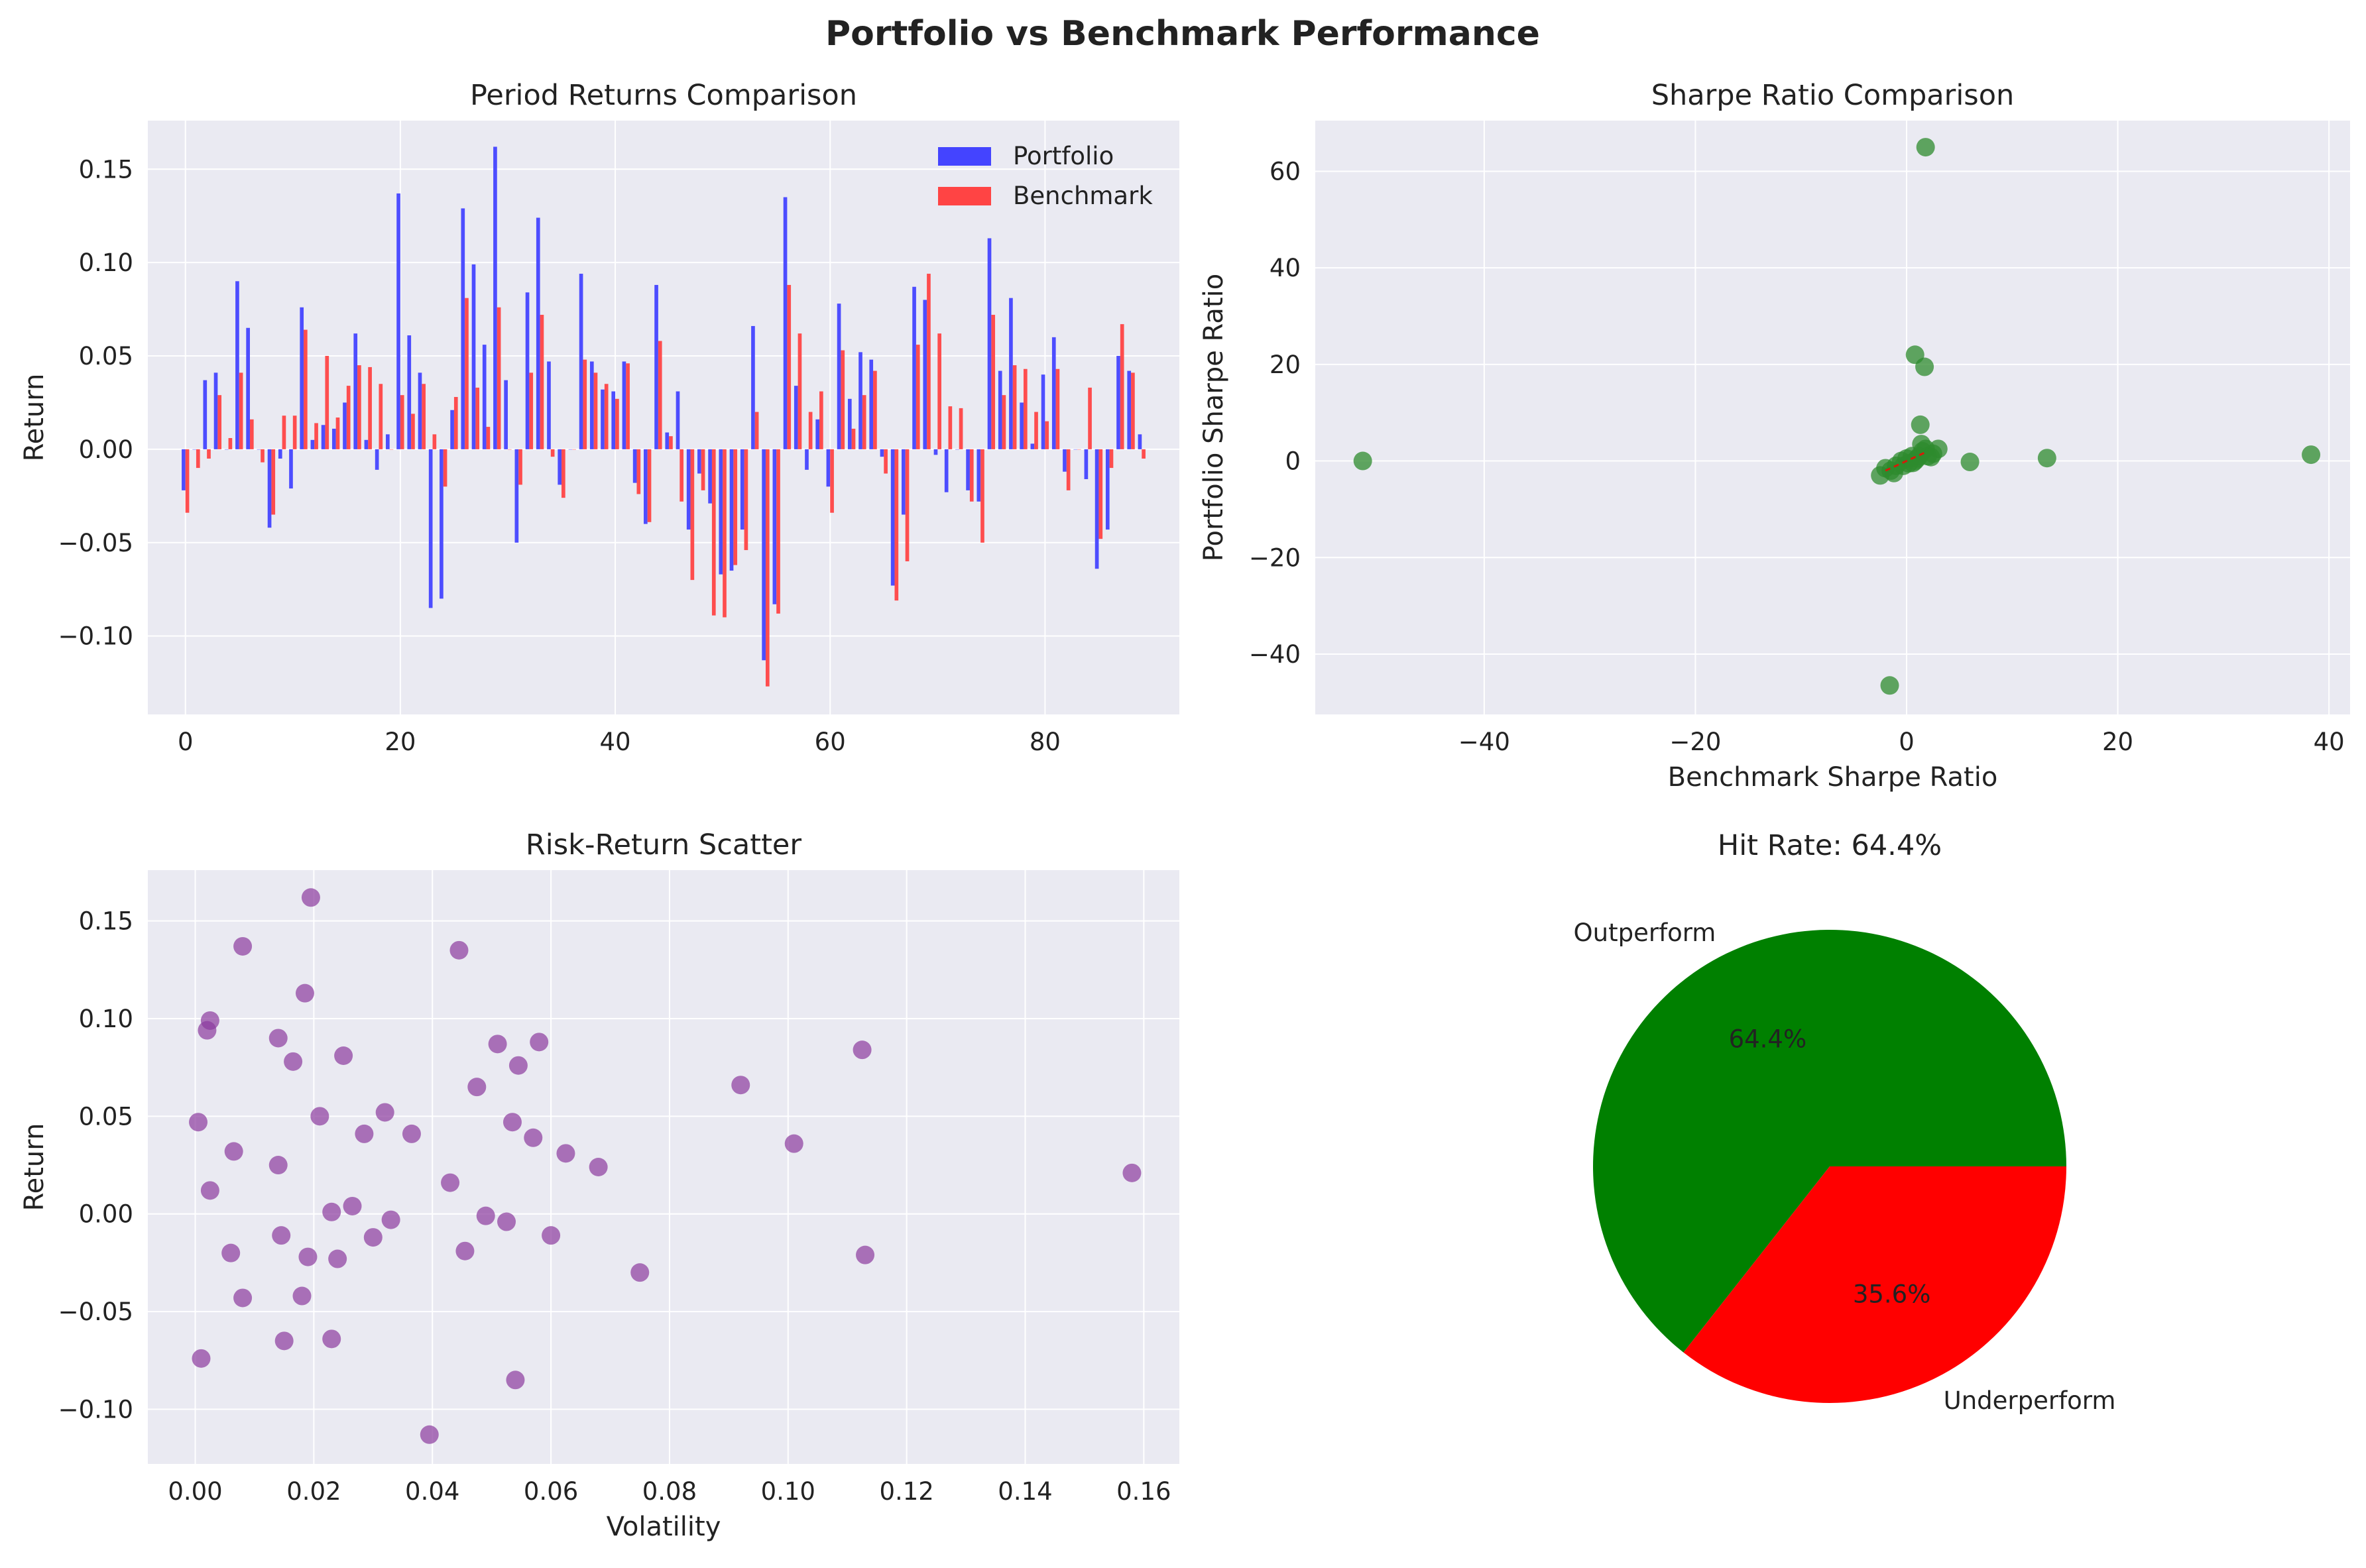  What do you see at coordinates (1830, 1141) in the screenshot?
I see `pie-slice-outperform` at bounding box center [1830, 1141].